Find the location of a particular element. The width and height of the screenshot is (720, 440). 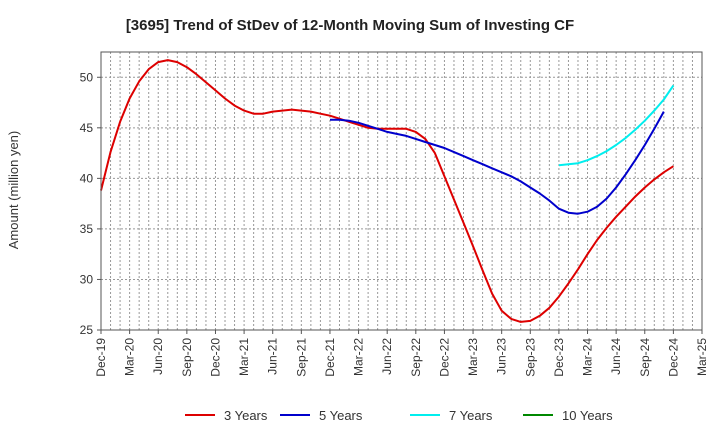

x-tick-label: Mar-24 is located at coordinates (588, 357).